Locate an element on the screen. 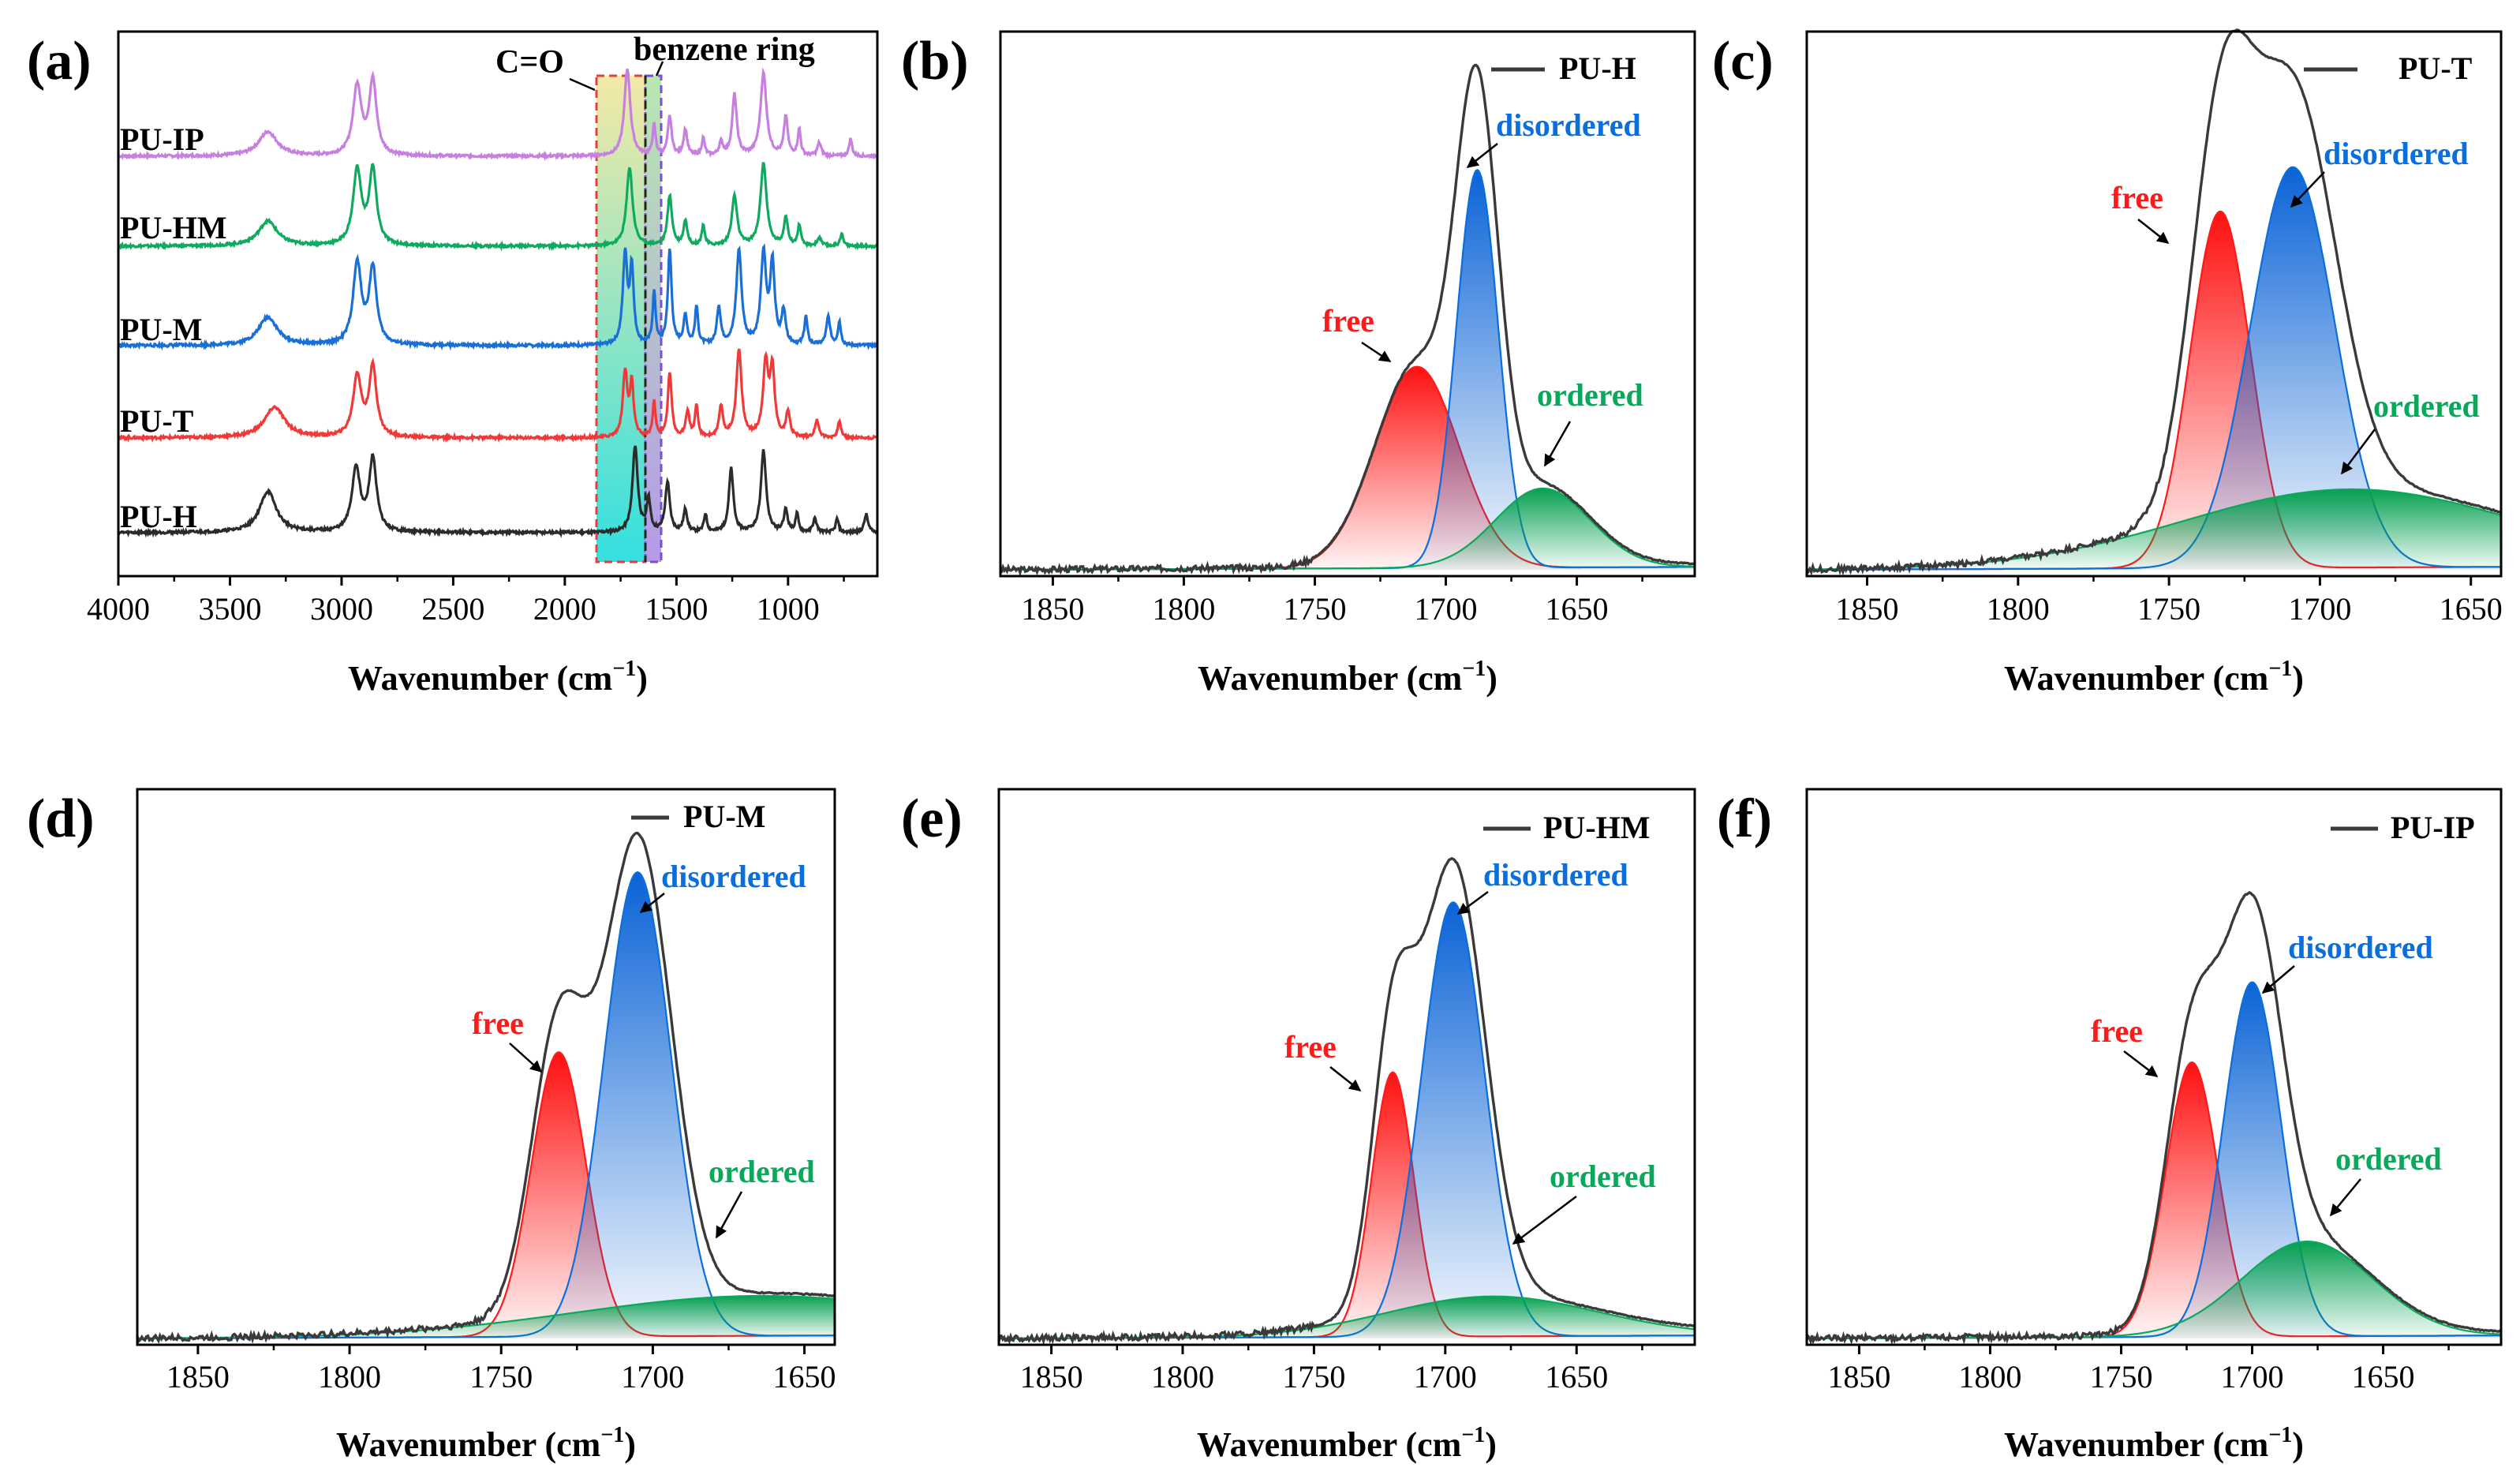 This screenshot has height=1475, width=2520. panel-d-letter: (d) is located at coordinates (61, 819).